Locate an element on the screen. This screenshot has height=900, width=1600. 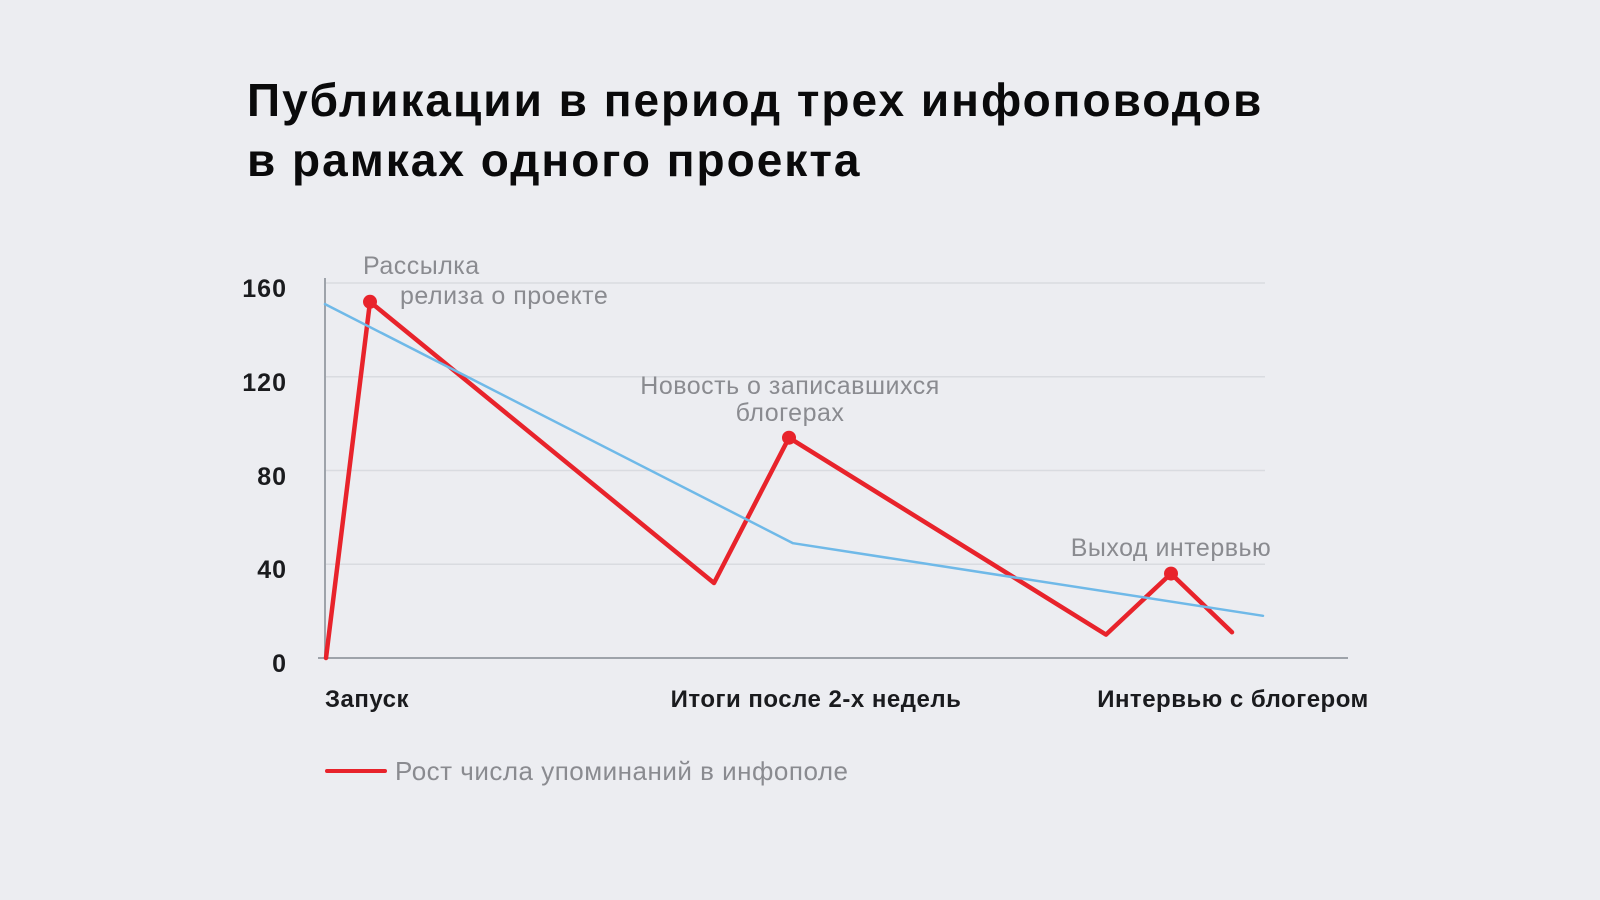
point-annotation-4: Выход интервью is located at coordinates (1171, 548).